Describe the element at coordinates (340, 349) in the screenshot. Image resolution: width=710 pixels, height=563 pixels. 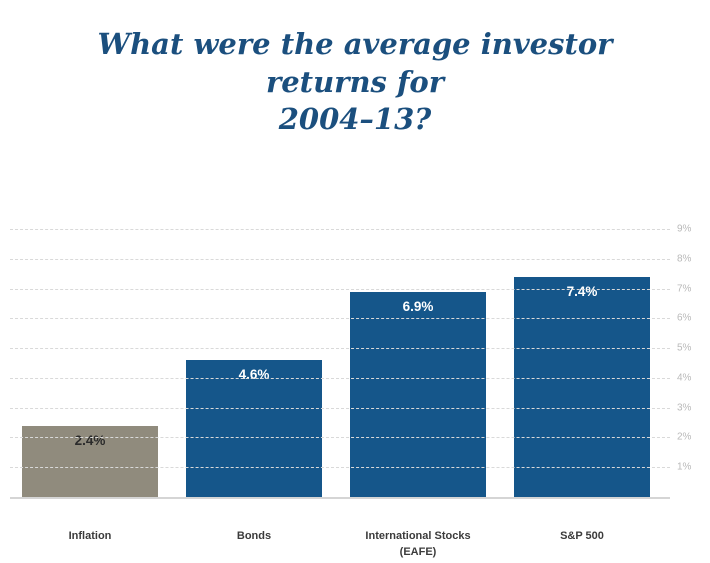
I see `gridline-5%` at that location.